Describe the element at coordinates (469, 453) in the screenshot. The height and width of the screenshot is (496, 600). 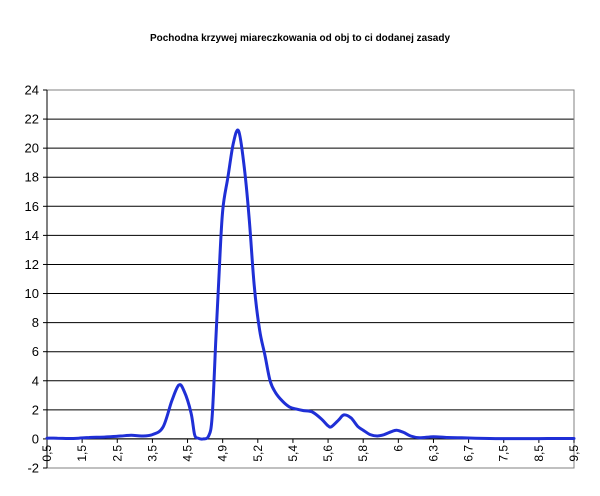
I see `x-tick-label-12: 6,7` at that location.